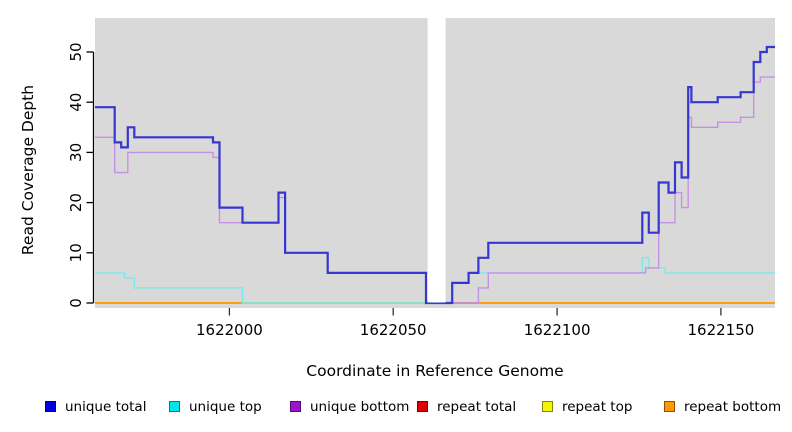  I want to click on legend-entry-unique-top: unique top, so click(215, 406).